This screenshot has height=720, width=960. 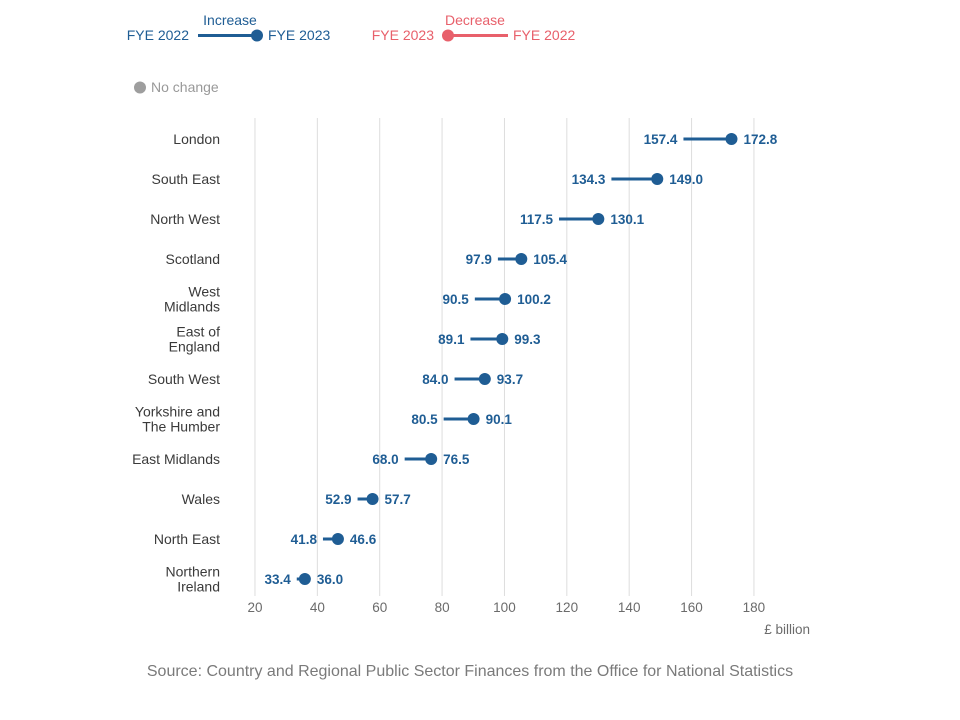 I want to click on legend-decrease-dot, so click(x=448, y=35).